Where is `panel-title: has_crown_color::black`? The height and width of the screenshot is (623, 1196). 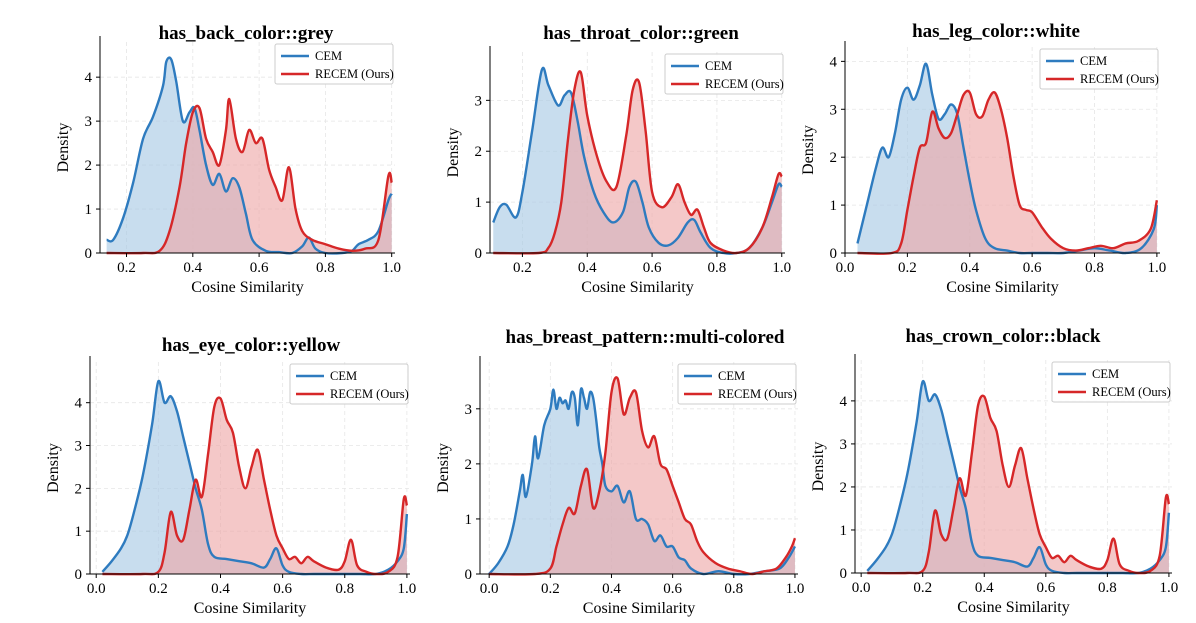 panel-title: has_crown_color::black is located at coordinates (1003, 336).